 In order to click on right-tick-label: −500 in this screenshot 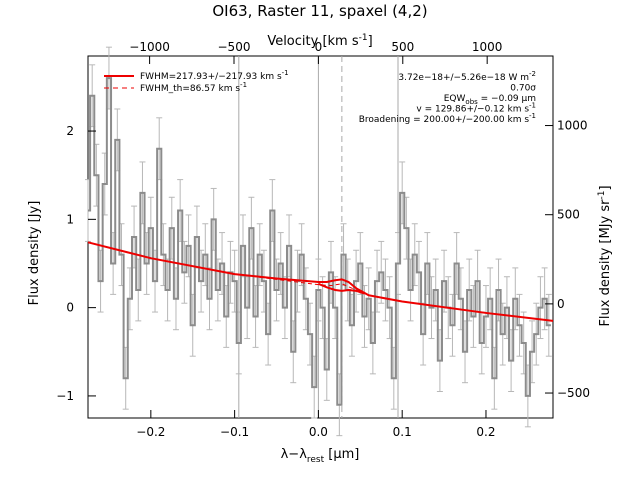, I will do `click(573, 393)`.